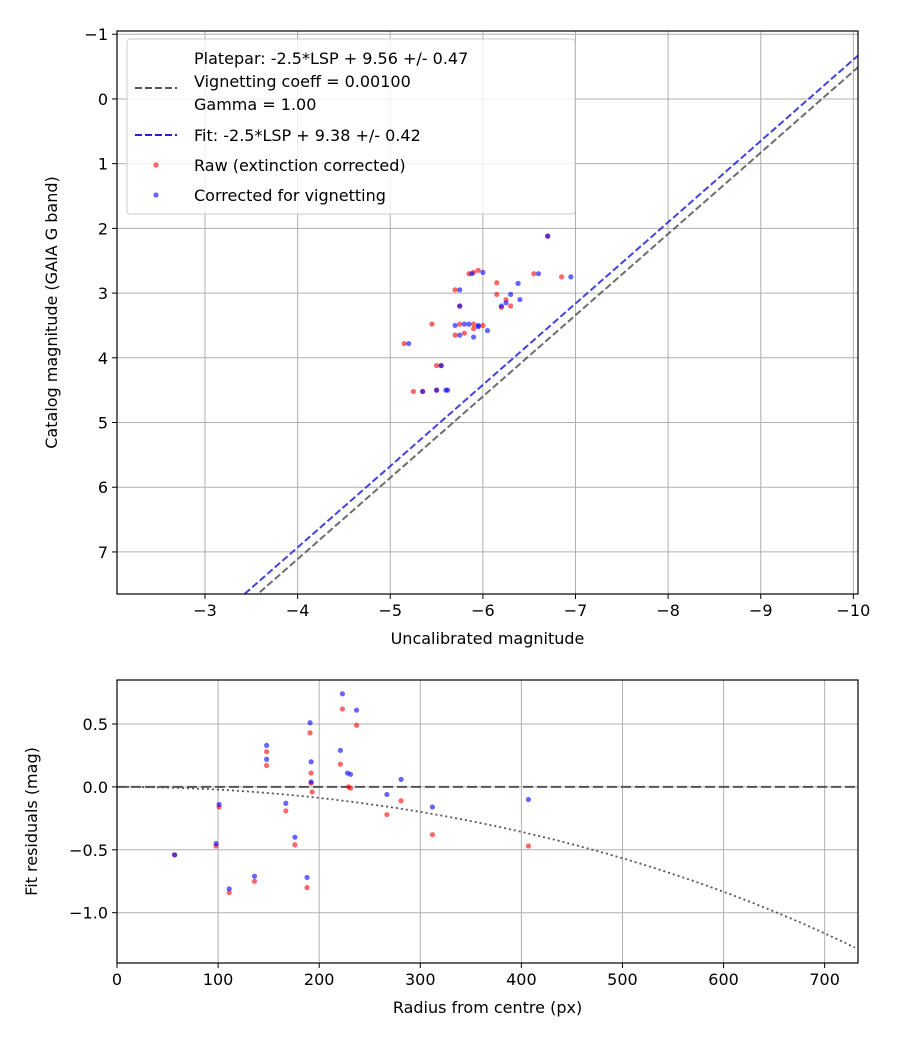 This screenshot has width=900, height=1050. Describe the element at coordinates (761, 610) in the screenshot. I see `x-tick-label: −9` at that location.